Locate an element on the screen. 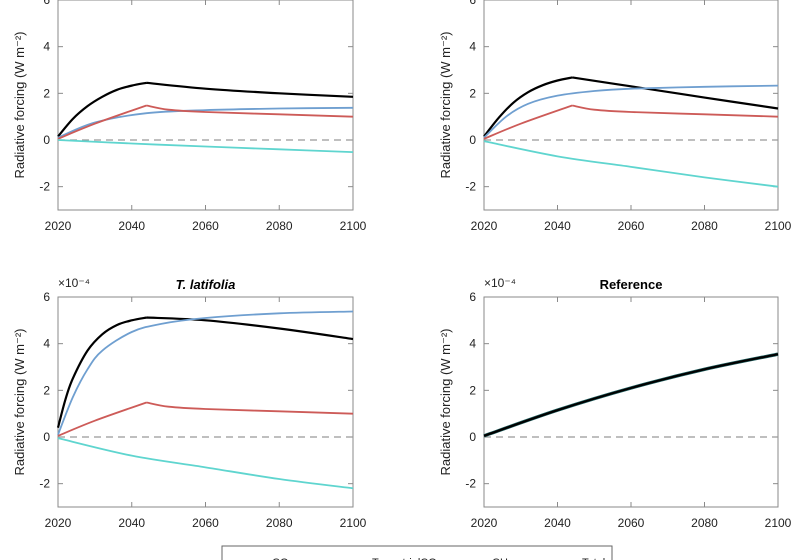 The height and width of the screenshot is (560, 800). legend-label: CH₄ is located at coordinates (502, 558).